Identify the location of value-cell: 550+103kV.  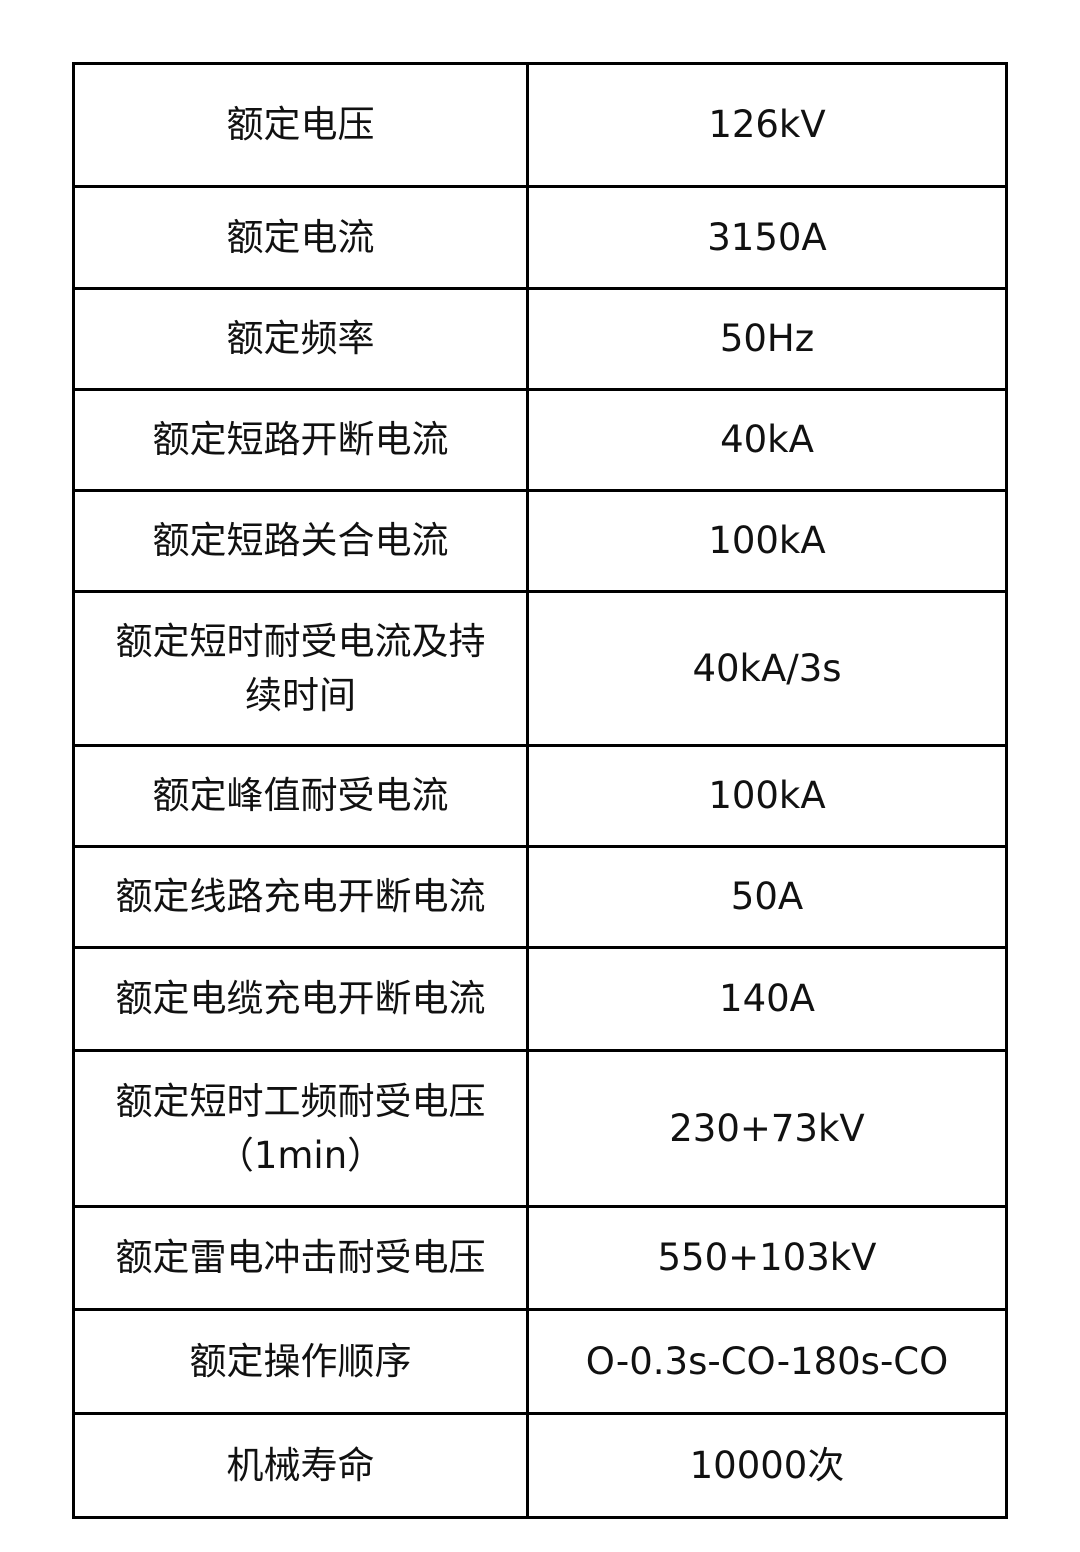
(767, 1258).